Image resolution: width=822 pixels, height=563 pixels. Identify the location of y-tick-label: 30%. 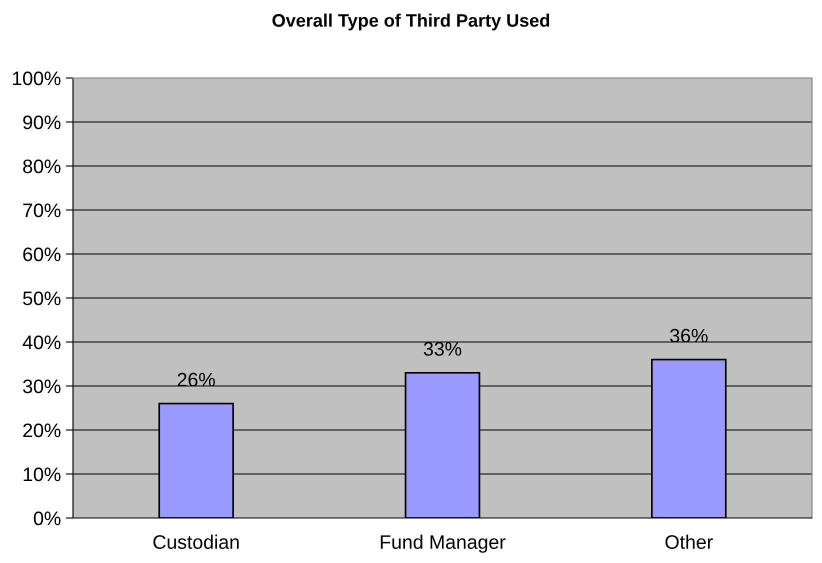
(42, 386).